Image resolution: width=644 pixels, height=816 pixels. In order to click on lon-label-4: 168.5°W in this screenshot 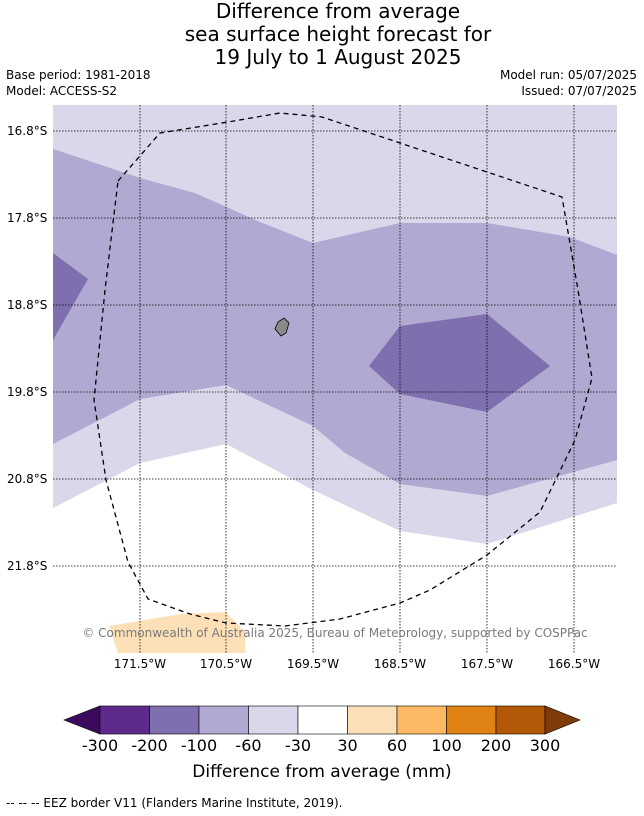, I will do `click(400, 664)`.